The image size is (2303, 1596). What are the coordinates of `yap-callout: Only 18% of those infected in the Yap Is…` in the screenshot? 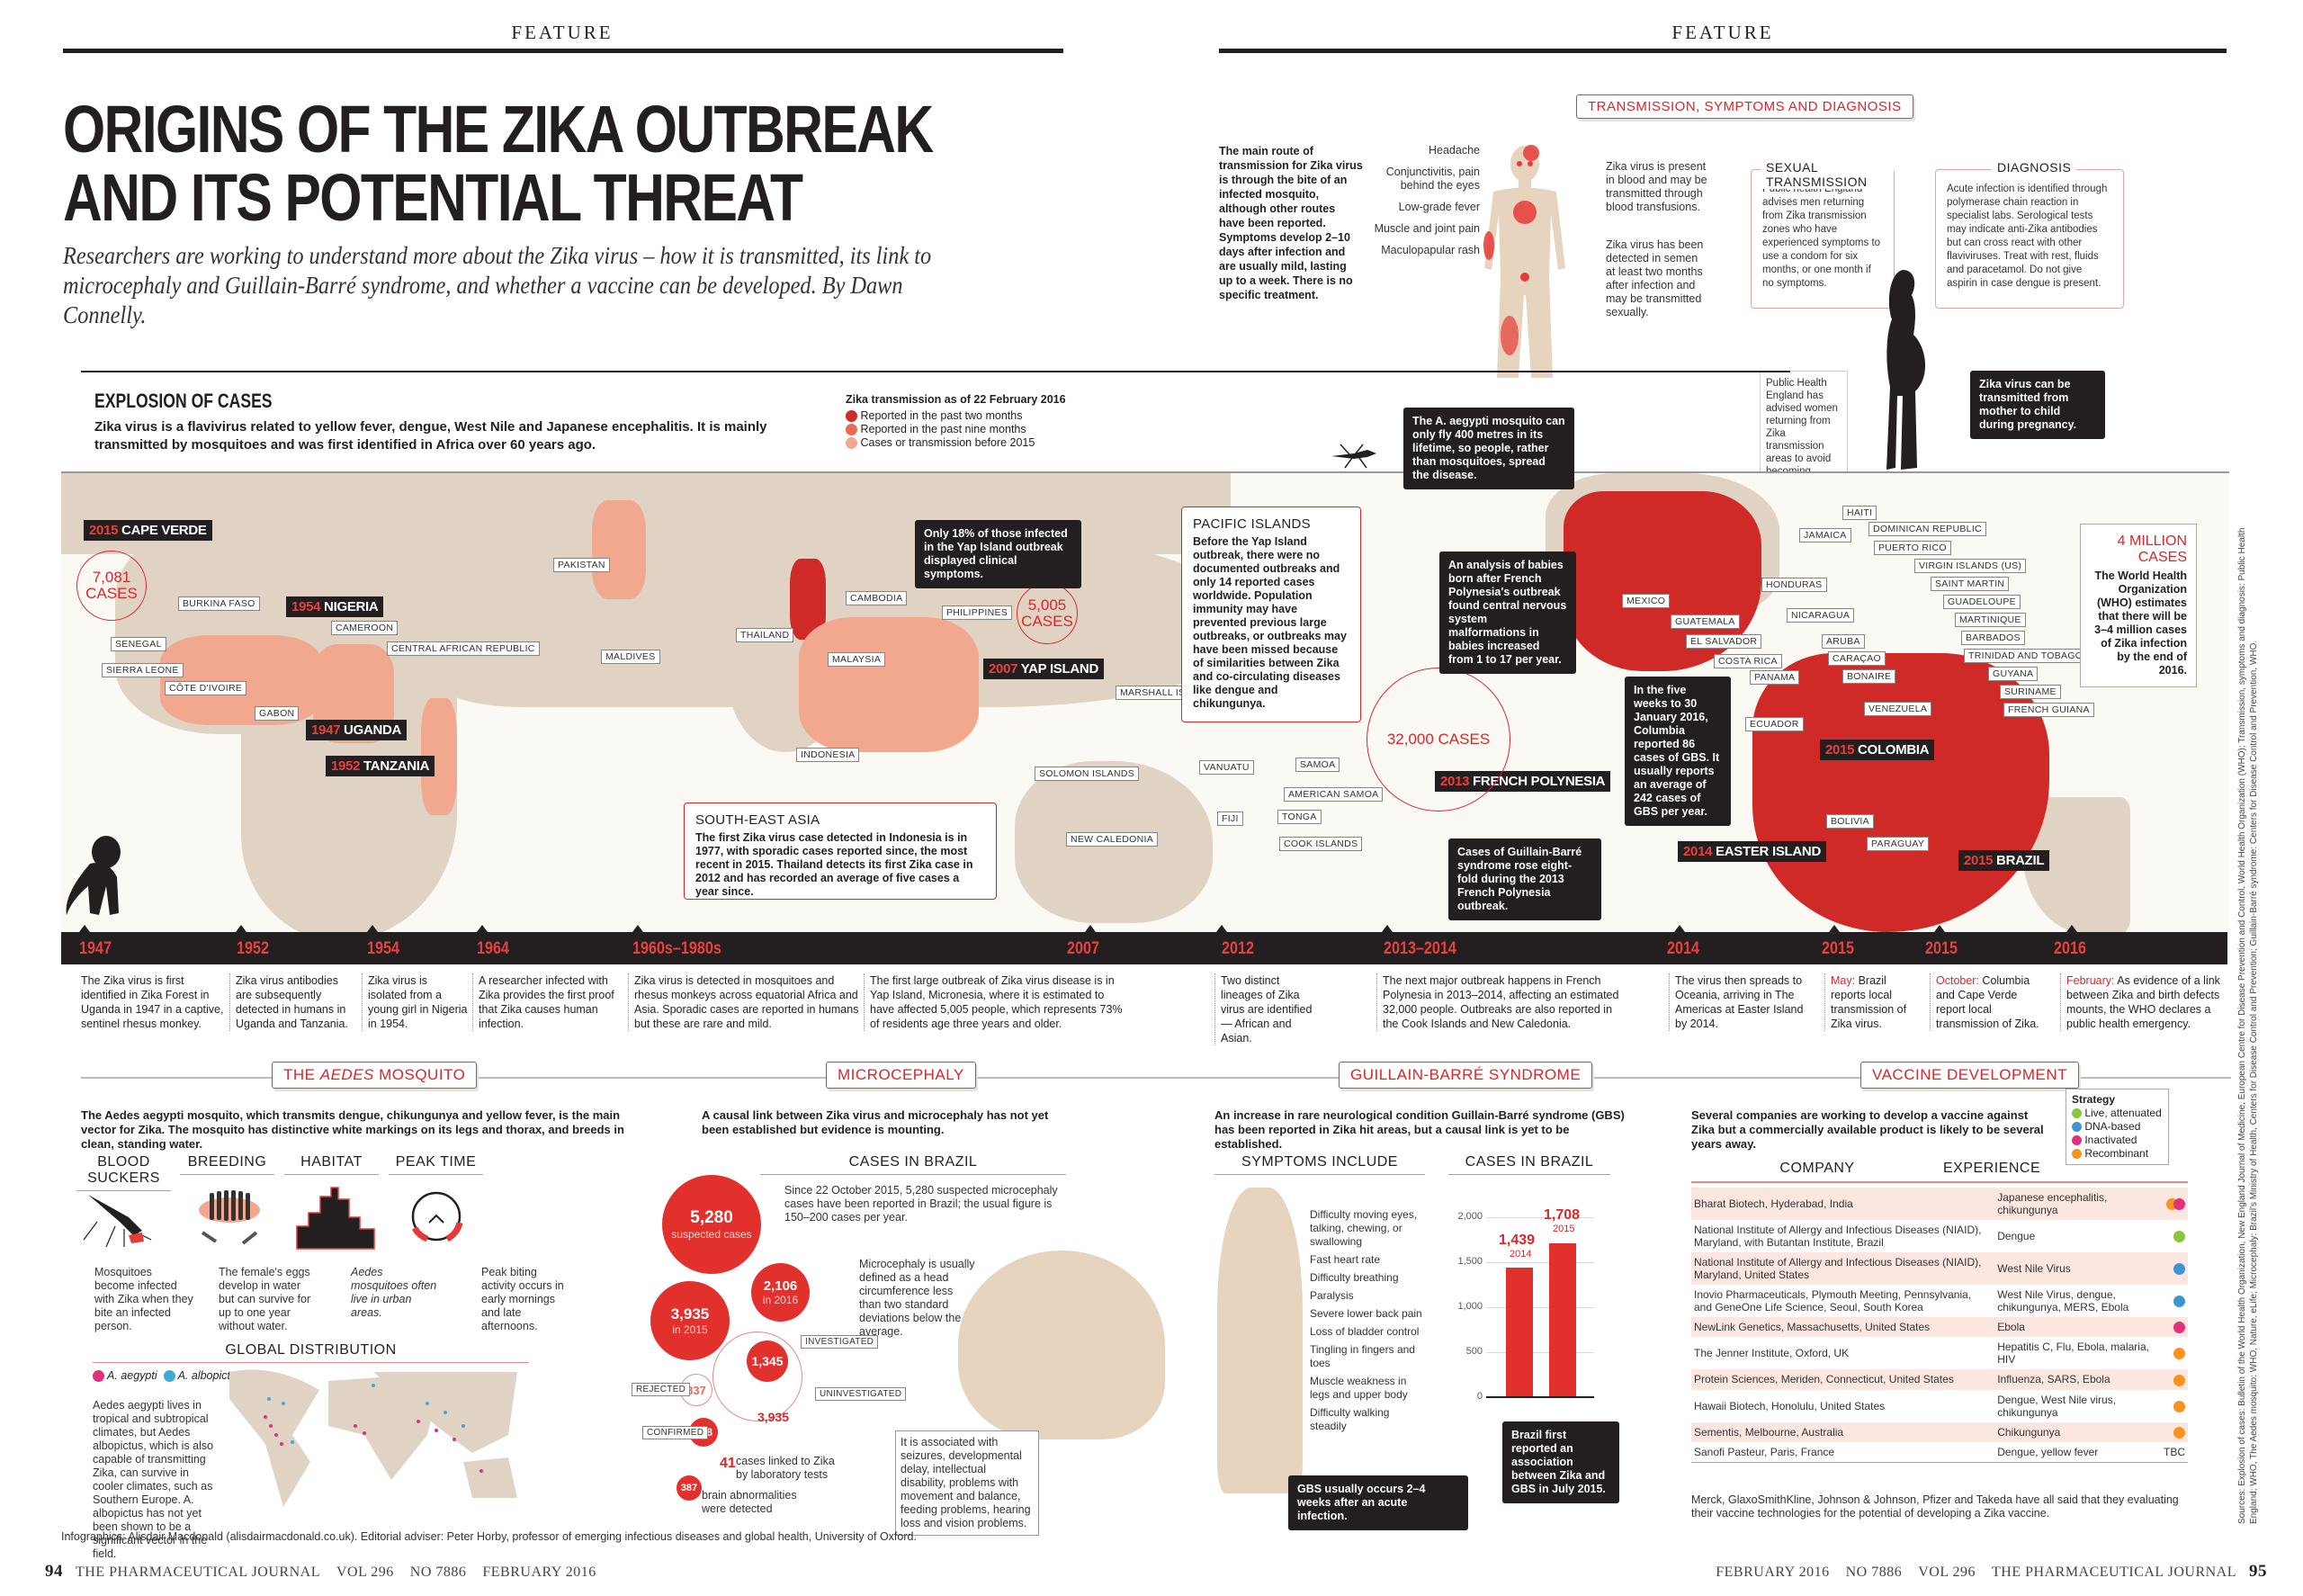 It's located at (998, 554).